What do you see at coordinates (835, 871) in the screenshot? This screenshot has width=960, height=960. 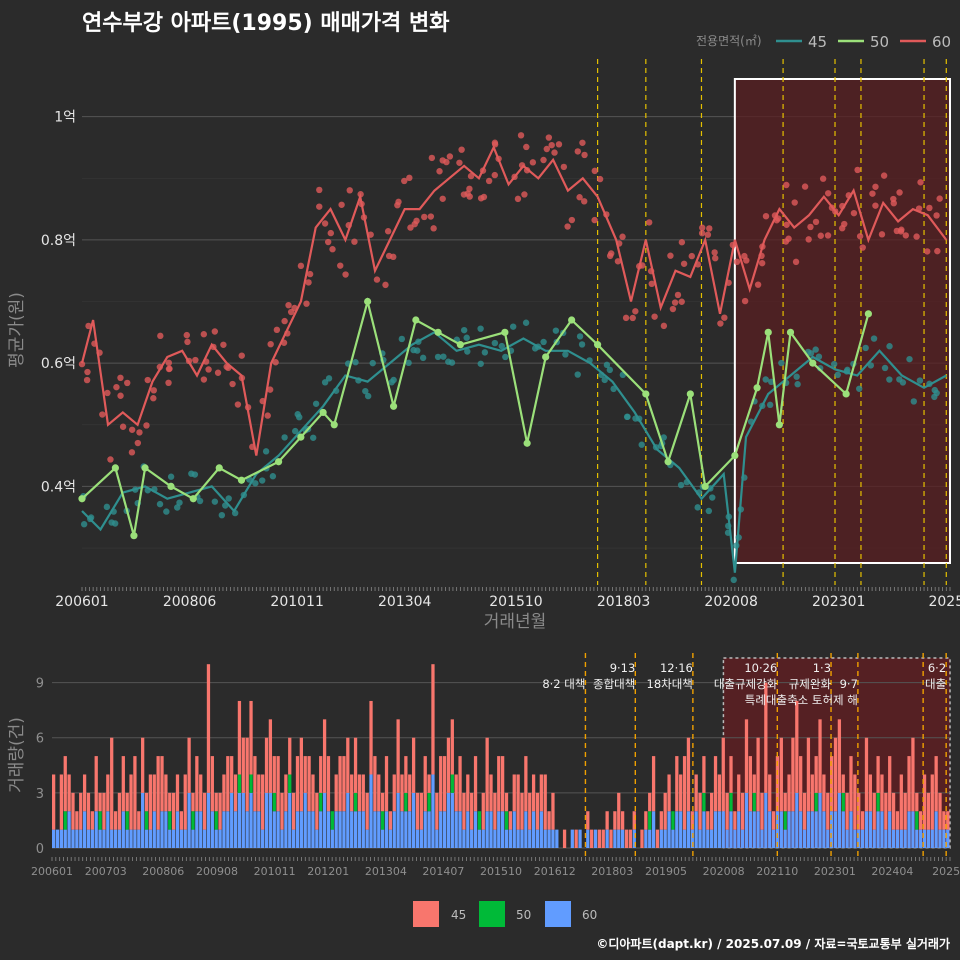 I see `bottom-x-tick-label: 202301` at bounding box center [835, 871].